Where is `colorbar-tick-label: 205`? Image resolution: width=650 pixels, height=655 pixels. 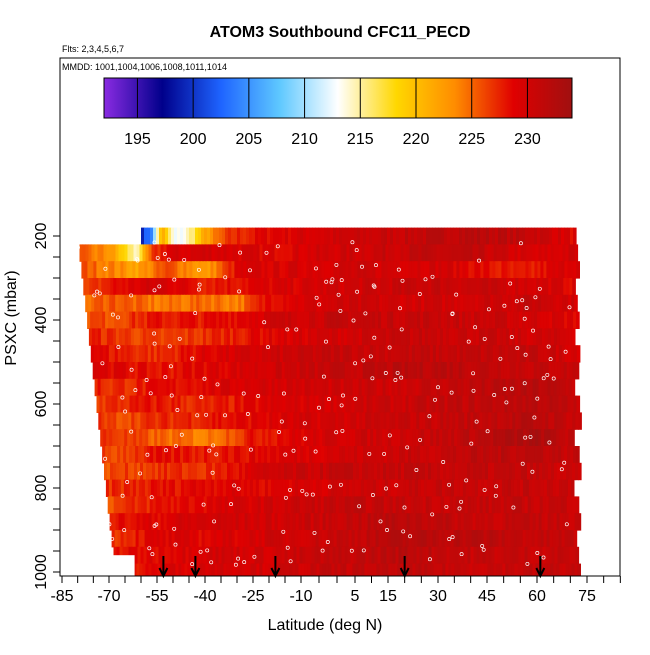
colorbar-tick-label: 205 is located at coordinates (249, 139).